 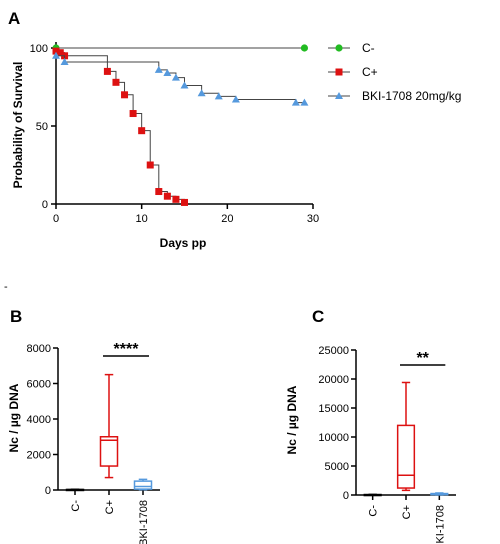 I want to click on box-b-significance-label: ****, so click(x=127, y=349).